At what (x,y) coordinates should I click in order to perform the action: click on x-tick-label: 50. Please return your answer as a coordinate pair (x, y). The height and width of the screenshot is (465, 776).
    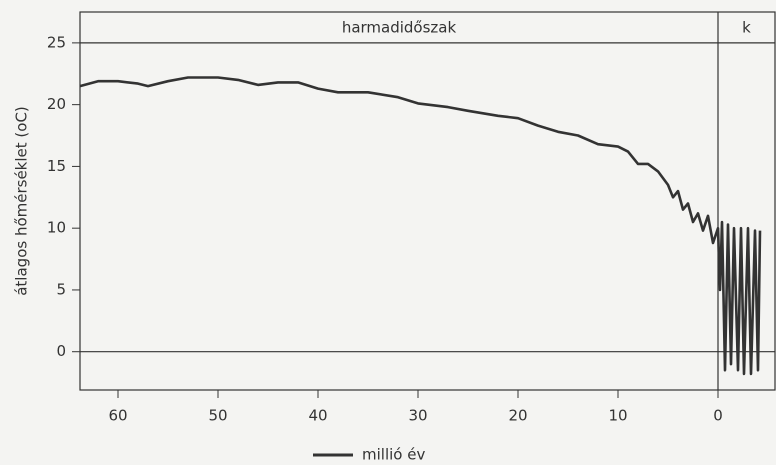
    Looking at the image, I should click on (217, 416).